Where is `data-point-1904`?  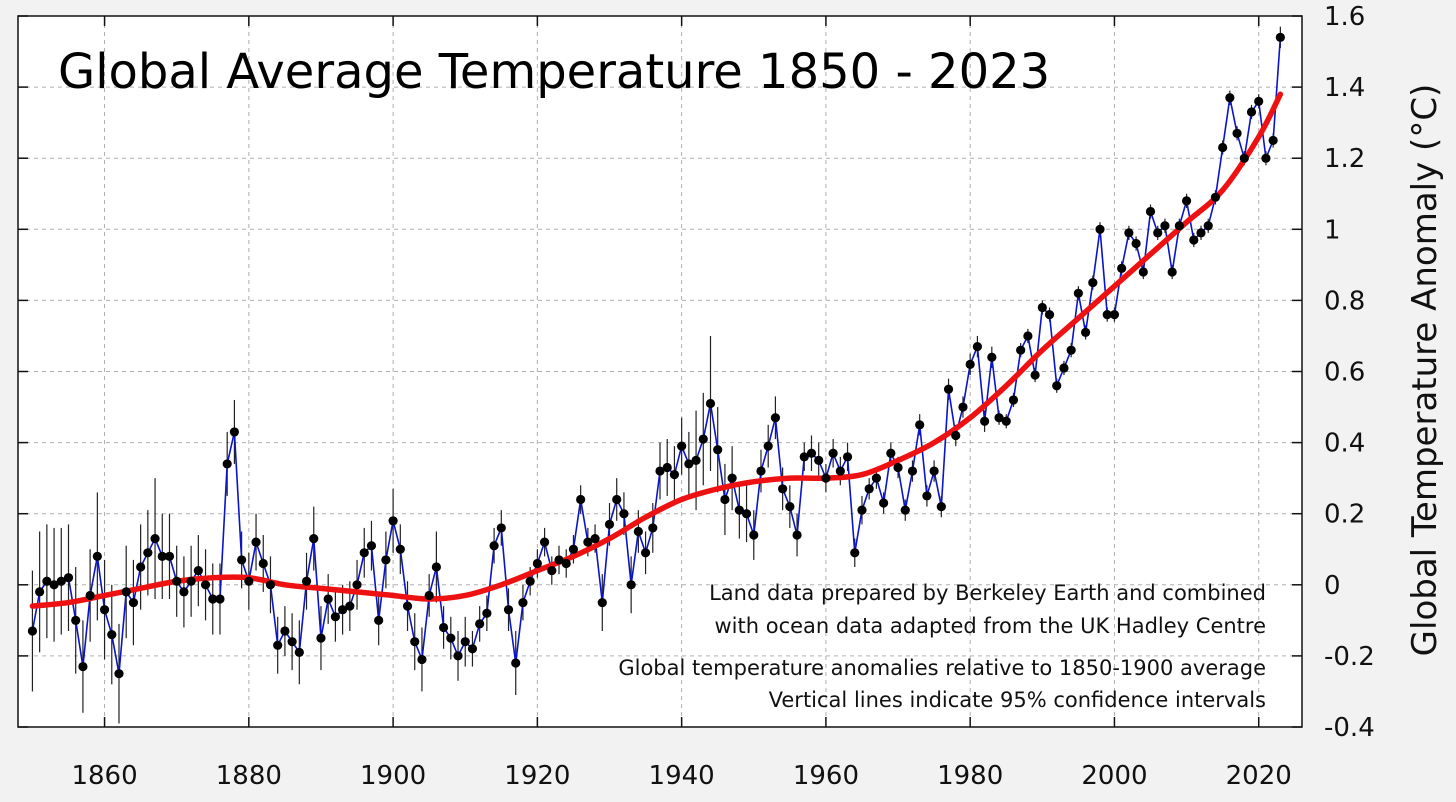 data-point-1904 is located at coordinates (422, 659).